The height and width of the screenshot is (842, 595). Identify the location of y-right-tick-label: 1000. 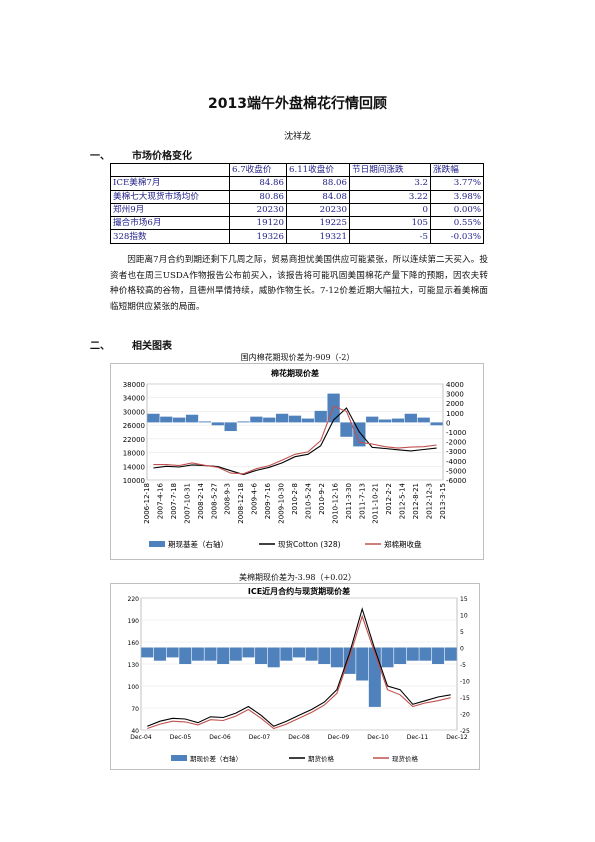
(455, 414).